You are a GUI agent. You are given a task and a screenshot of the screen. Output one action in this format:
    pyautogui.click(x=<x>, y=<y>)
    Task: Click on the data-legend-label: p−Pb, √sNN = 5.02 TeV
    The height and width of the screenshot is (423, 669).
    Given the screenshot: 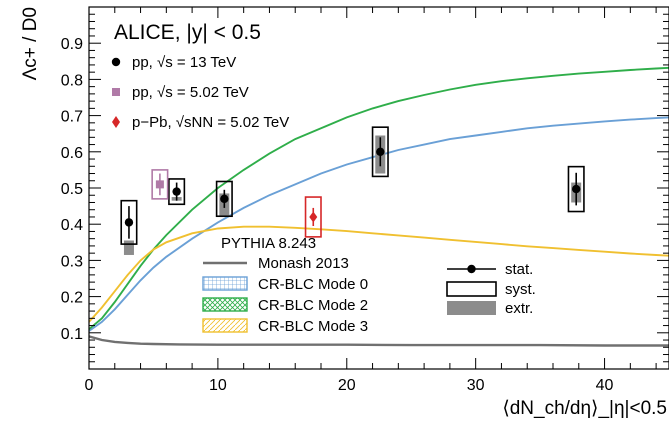 What is the action you would take?
    pyautogui.click(x=210, y=122)
    